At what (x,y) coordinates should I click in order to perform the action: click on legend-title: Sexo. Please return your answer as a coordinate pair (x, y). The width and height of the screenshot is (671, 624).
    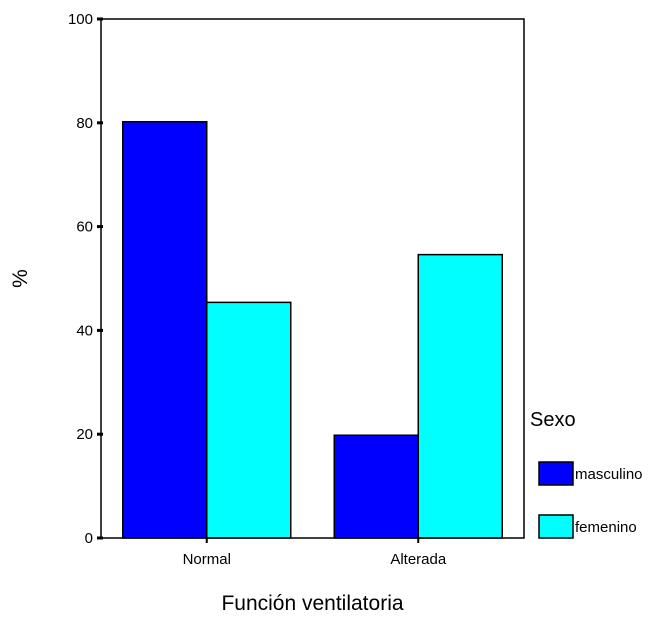
    Looking at the image, I should click on (553, 420).